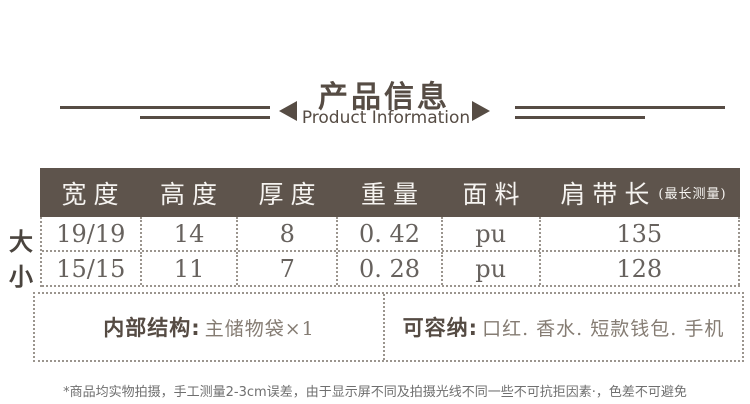 Image resolution: width=750 pixels, height=404 pixels. What do you see at coordinates (205, 117) in the screenshot?
I see `left-short-rule` at bounding box center [205, 117].